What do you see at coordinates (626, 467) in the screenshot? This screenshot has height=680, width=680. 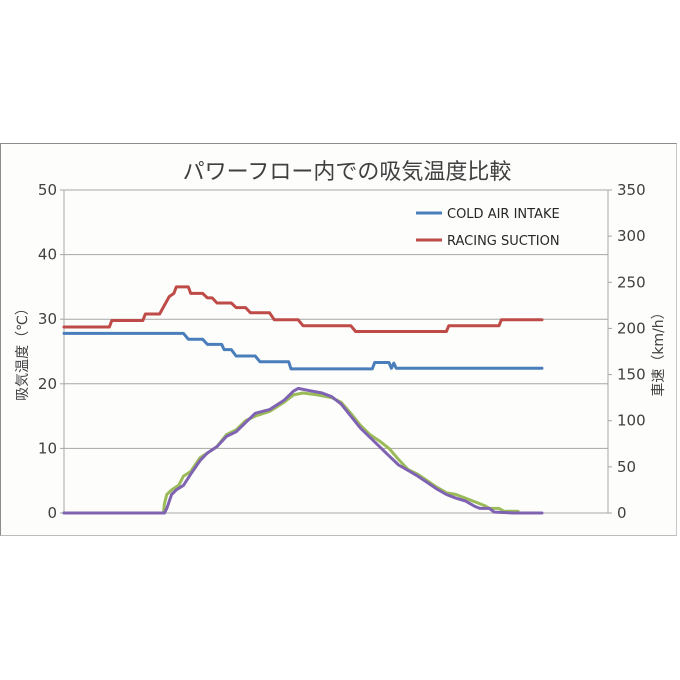 I see `right-tick-label: 50` at bounding box center [626, 467].